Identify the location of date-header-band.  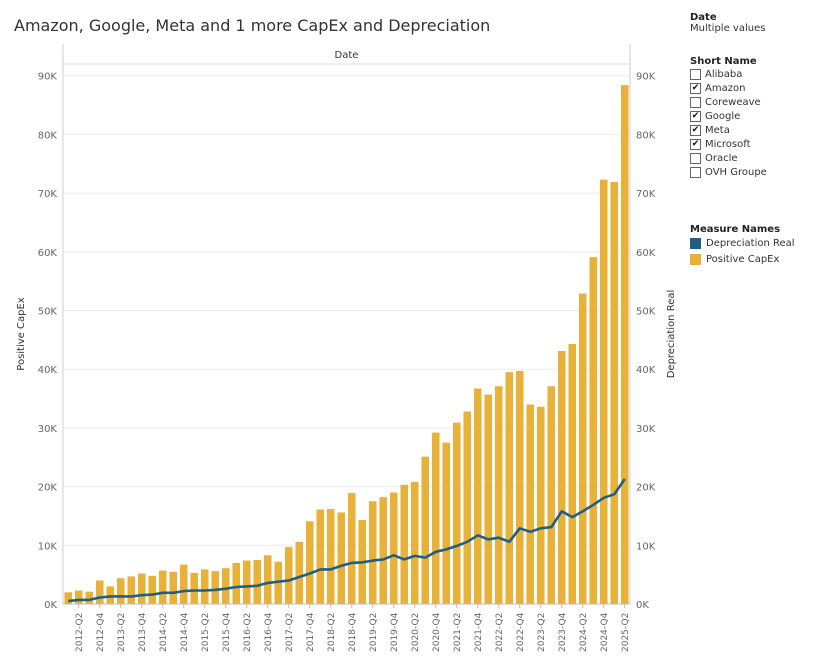
(346, 54).